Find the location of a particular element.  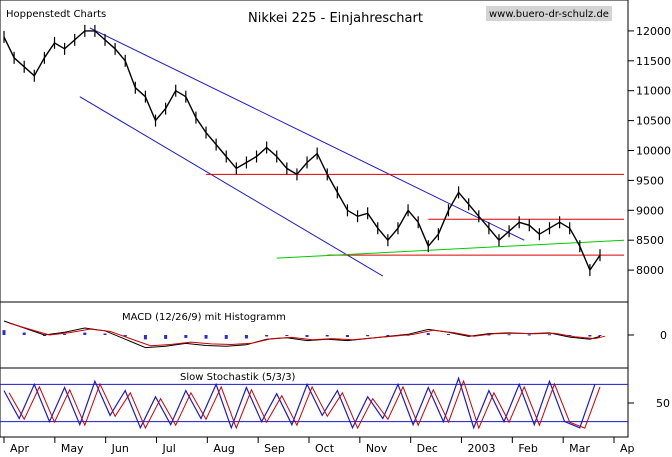

x-tick-label: Oct is located at coordinates (325, 448).